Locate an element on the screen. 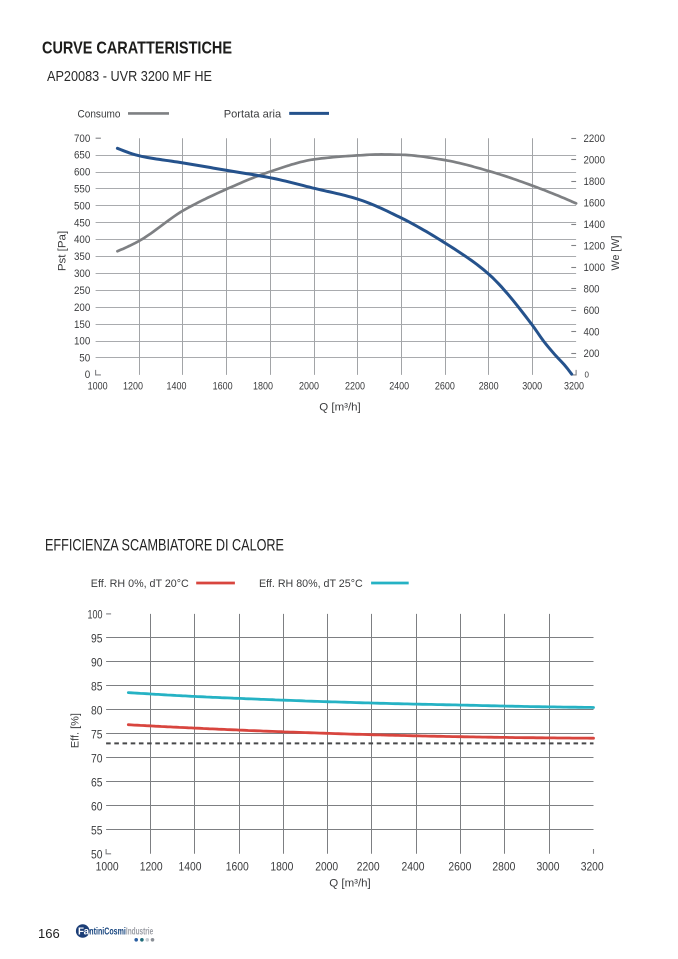 This screenshot has width=678, height=959. svg-text: Eff. RH 80%, dT 25°C is located at coordinates (311, 584).